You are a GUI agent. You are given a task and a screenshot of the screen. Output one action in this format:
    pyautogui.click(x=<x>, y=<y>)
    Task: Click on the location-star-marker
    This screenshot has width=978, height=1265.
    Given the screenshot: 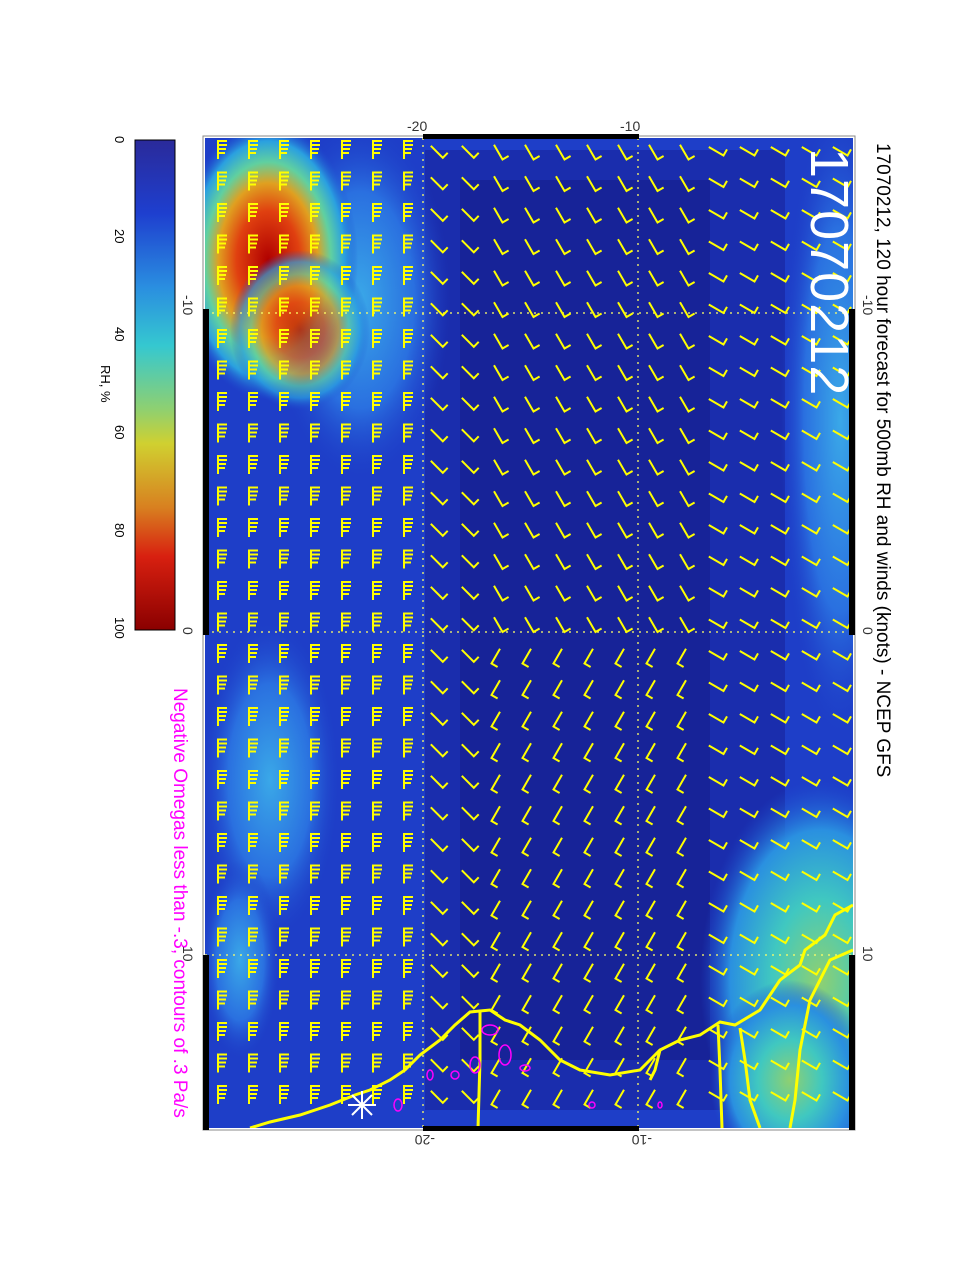 What is the action you would take?
    pyautogui.click(x=362, y=1105)
    